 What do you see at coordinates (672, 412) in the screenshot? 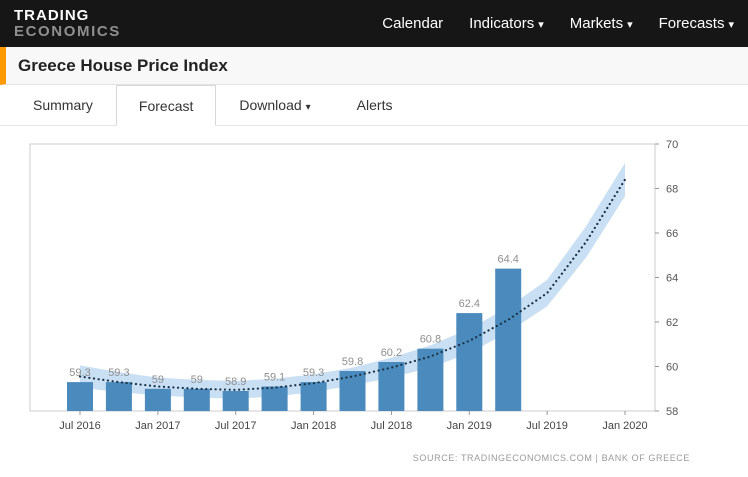
I see `y-axis-label: 58` at bounding box center [672, 412].